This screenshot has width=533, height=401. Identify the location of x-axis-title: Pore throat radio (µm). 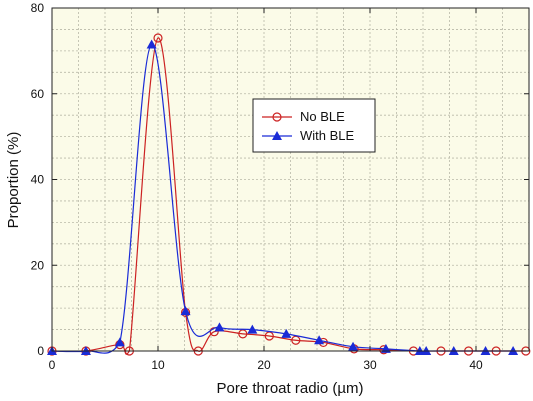
(289, 388).